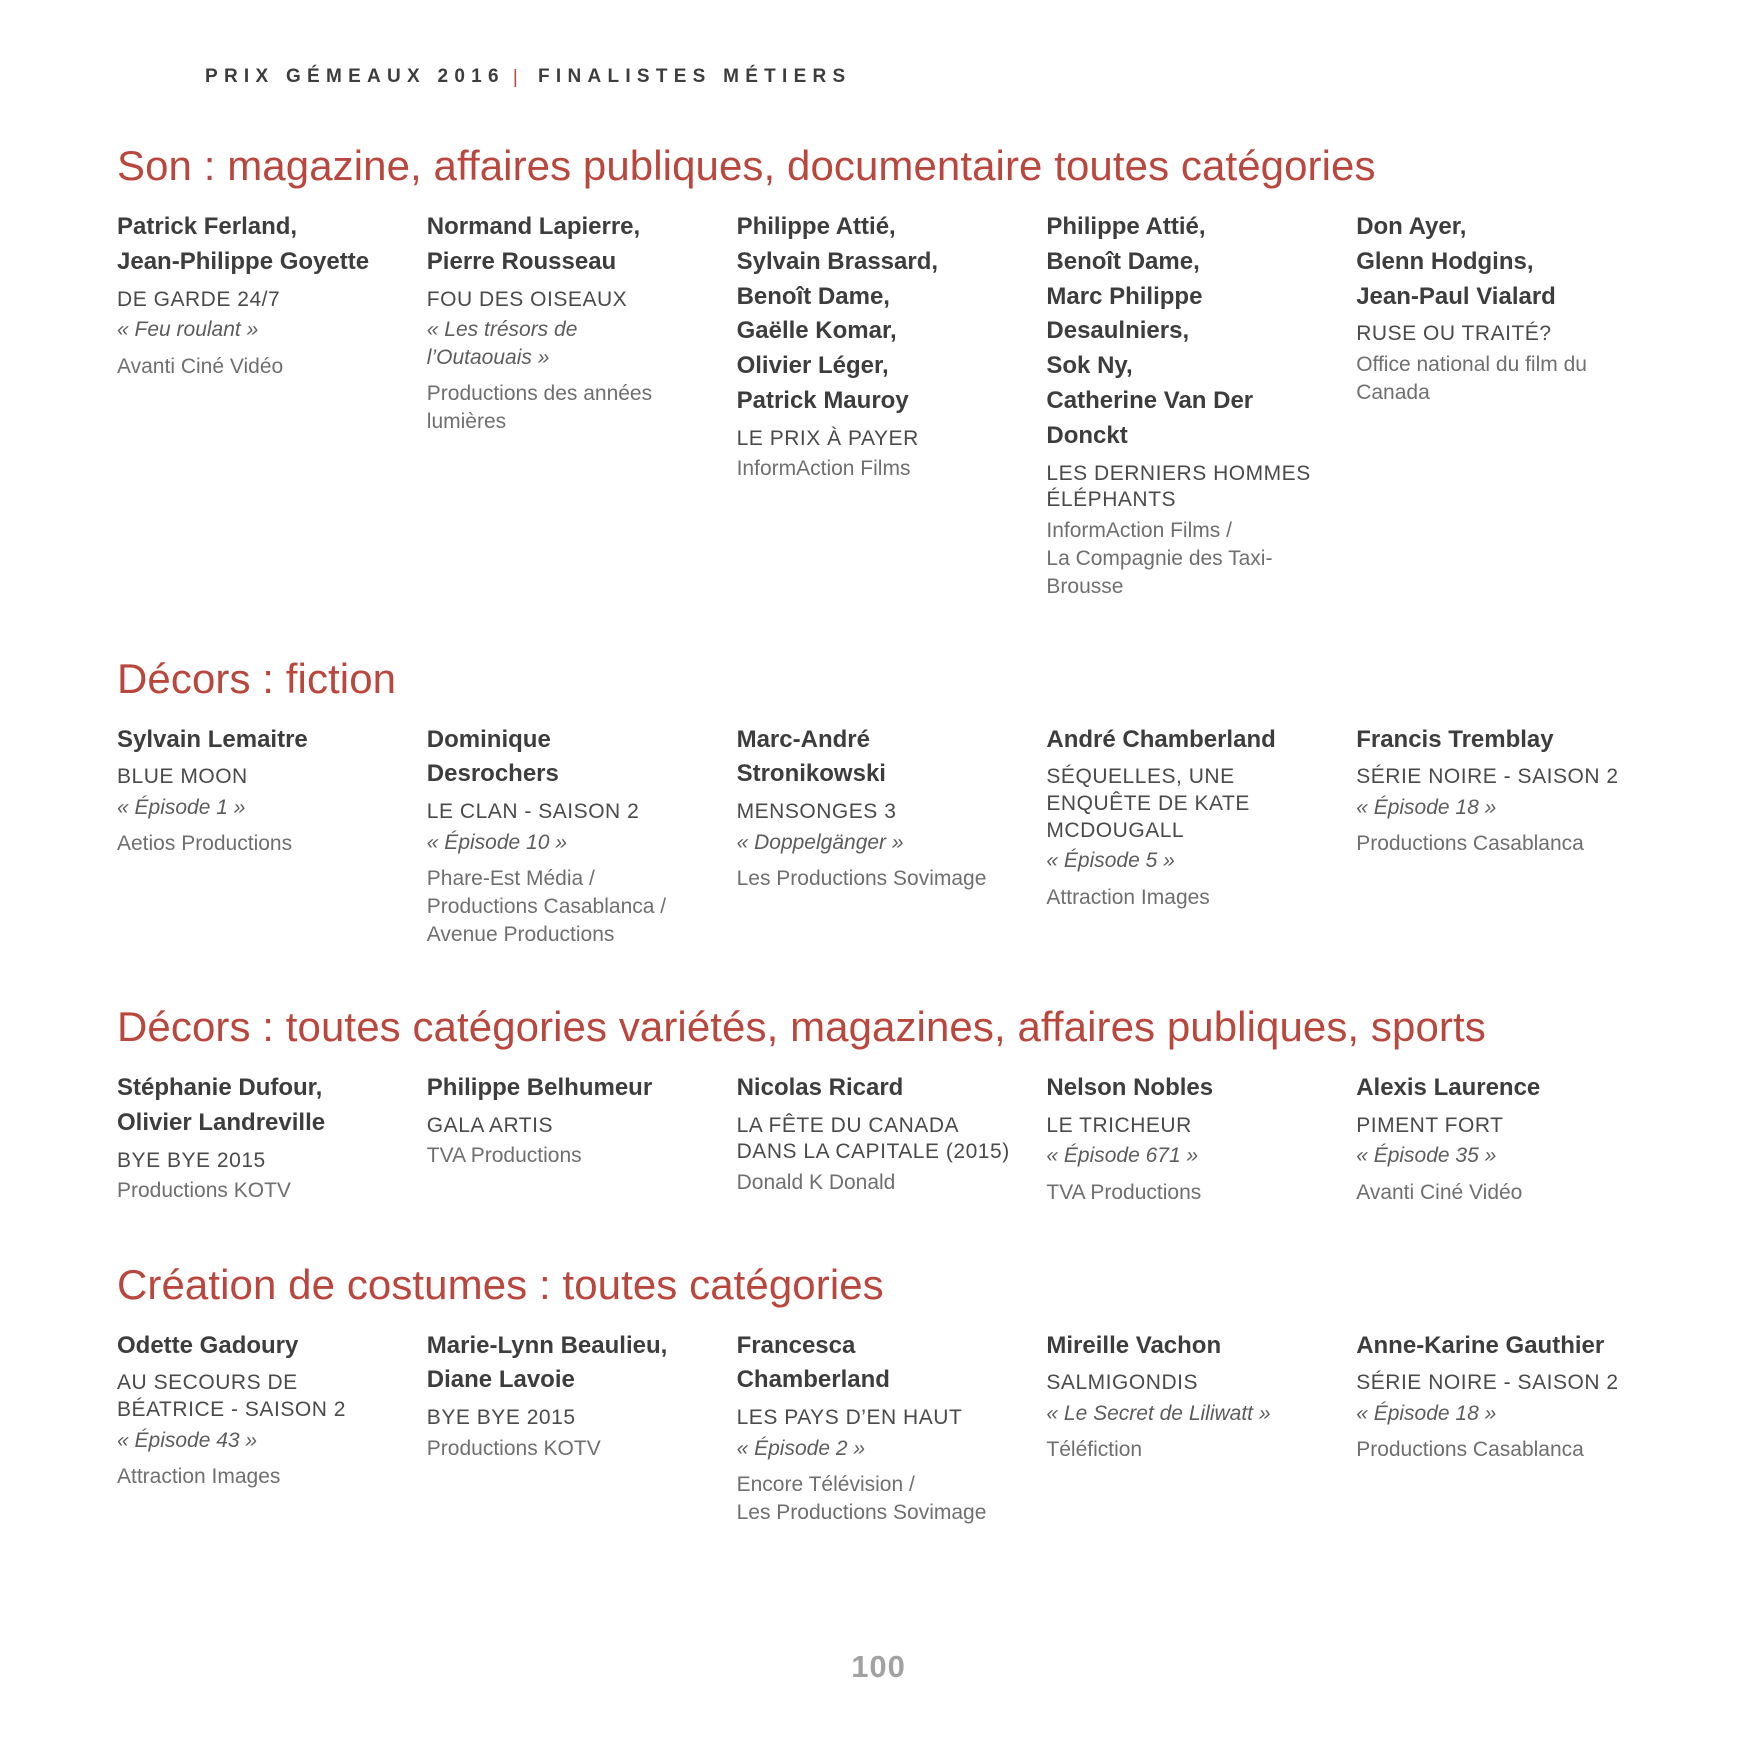 This screenshot has width=1750, height=1750. What do you see at coordinates (922, 77) in the screenshot?
I see `document-header: PRIX GÉMEAUX 2016 | FINALISTES MÉTIERS` at bounding box center [922, 77].